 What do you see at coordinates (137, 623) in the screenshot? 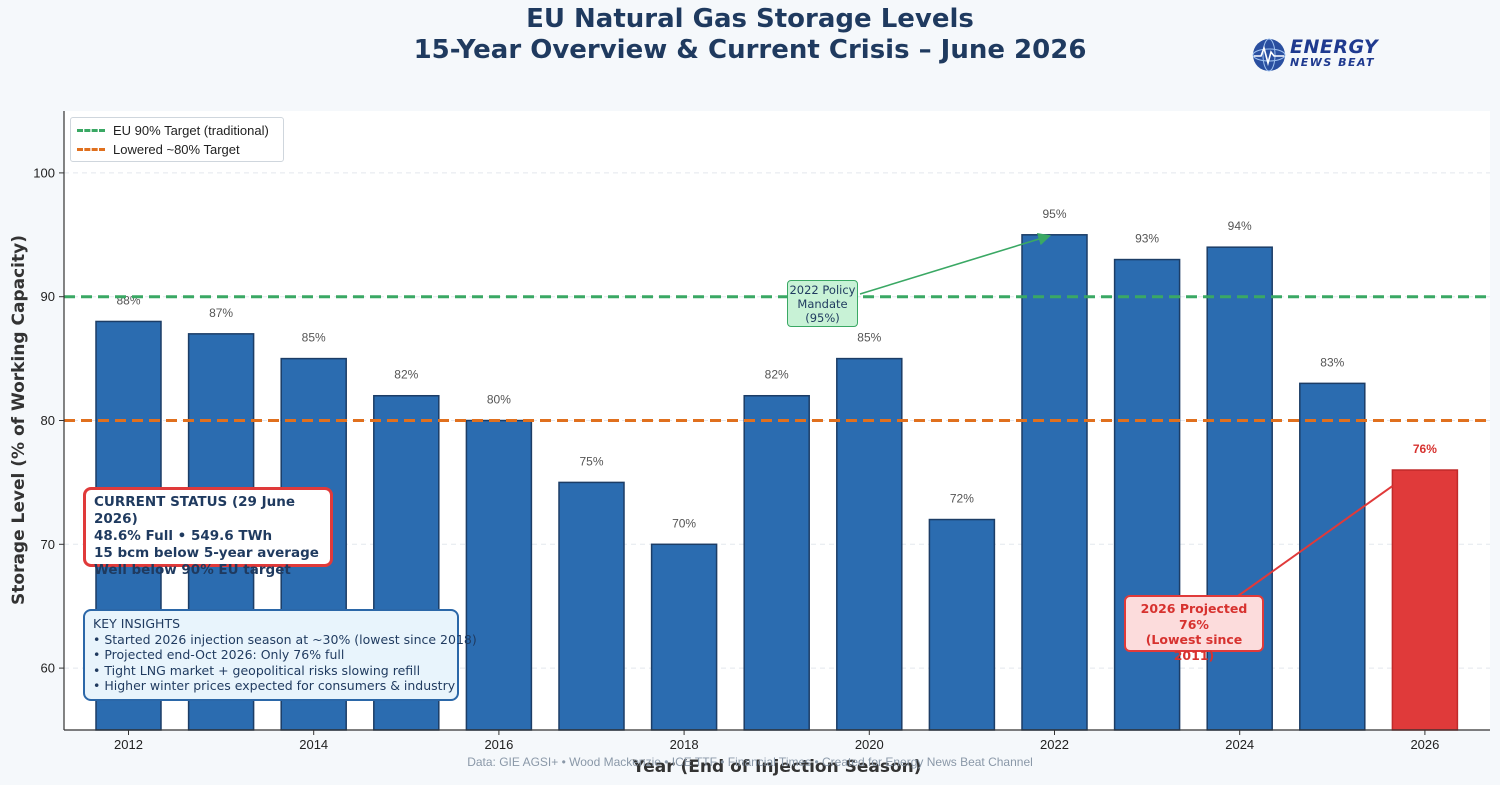
I see `insights-heading: KEY INSIGHTS` at bounding box center [137, 623].